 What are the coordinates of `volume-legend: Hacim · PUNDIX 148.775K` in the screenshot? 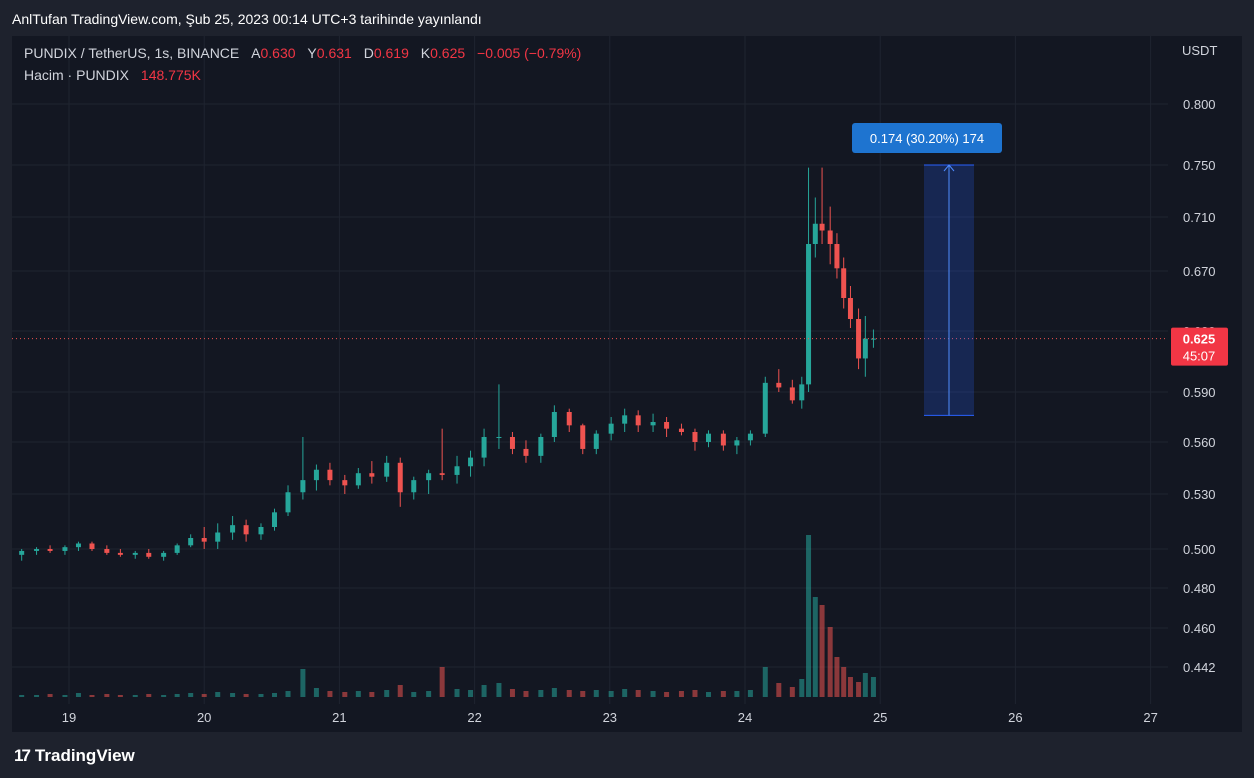 It's located at (112, 75).